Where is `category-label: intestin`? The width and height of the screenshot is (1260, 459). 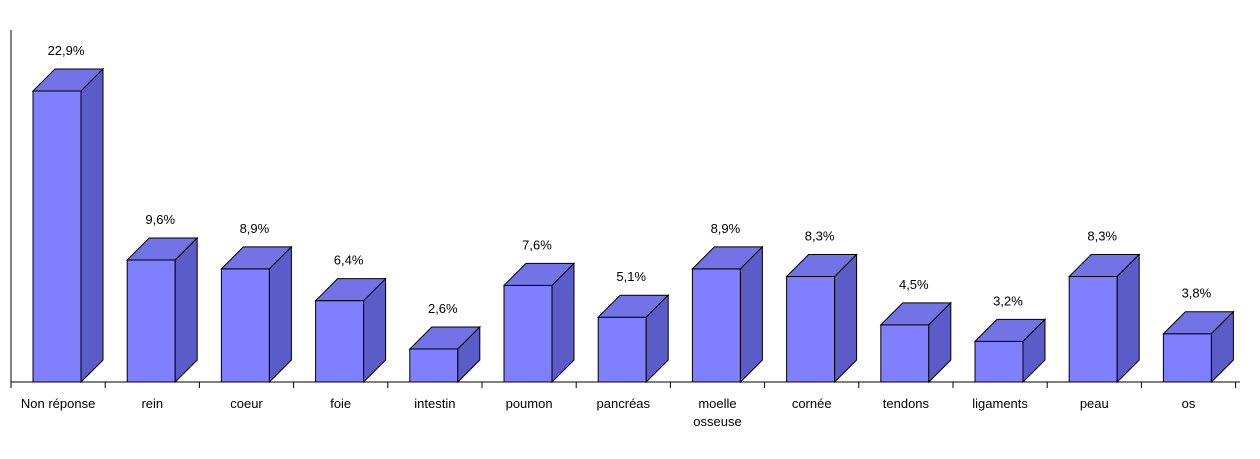 category-label: intestin is located at coordinates (434, 403).